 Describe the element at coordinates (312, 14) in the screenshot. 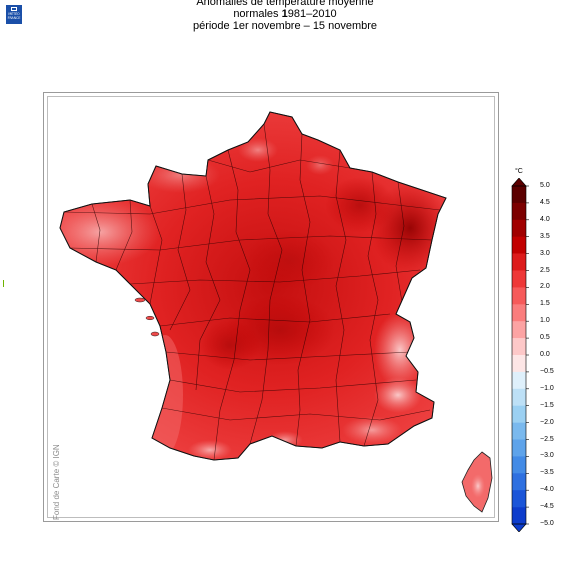

I see `title-line2-rest: 981–2010` at that location.